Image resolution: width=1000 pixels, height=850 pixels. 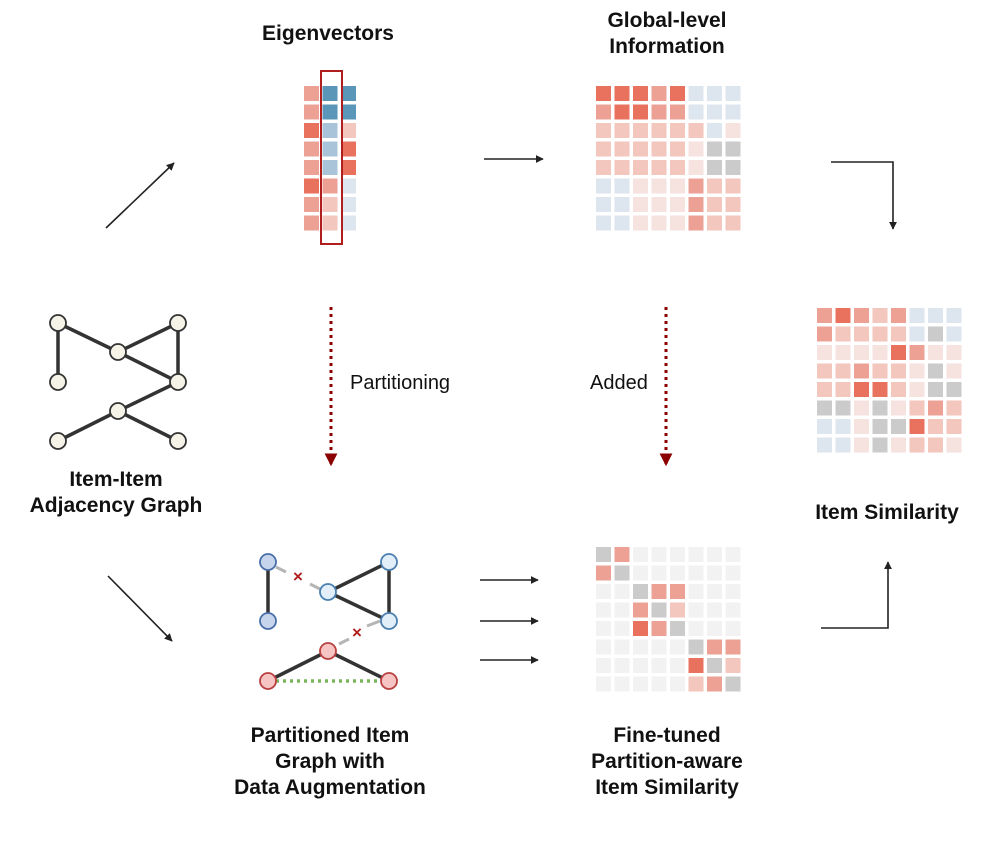 I want to click on finetuned-similarity-matrix, so click(x=668, y=619).